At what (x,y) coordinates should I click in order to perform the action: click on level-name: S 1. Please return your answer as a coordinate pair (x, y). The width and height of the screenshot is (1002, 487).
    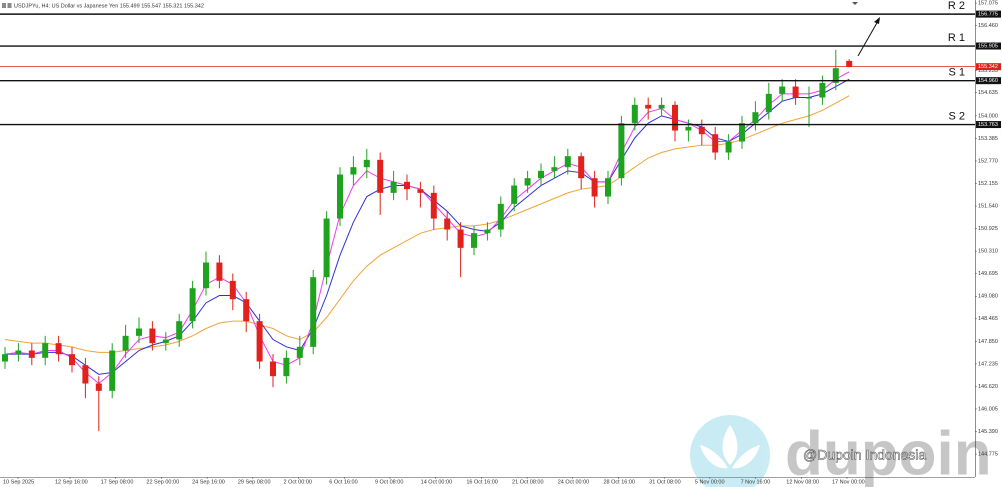
    Looking at the image, I should click on (956, 73).